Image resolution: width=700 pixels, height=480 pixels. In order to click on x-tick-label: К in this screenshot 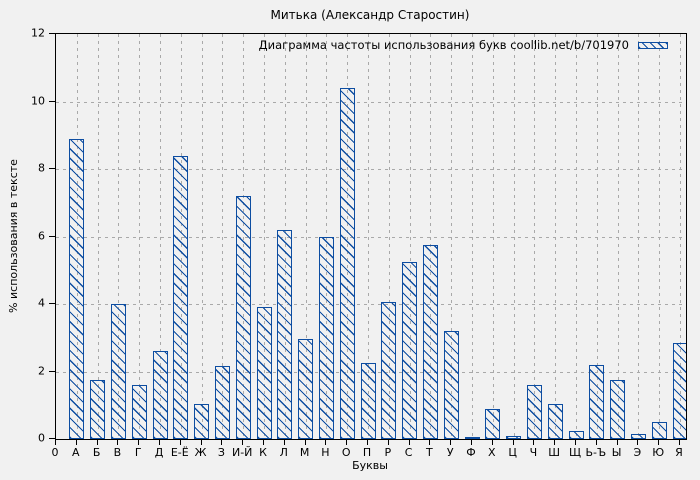, I will do `click(263, 452)`.